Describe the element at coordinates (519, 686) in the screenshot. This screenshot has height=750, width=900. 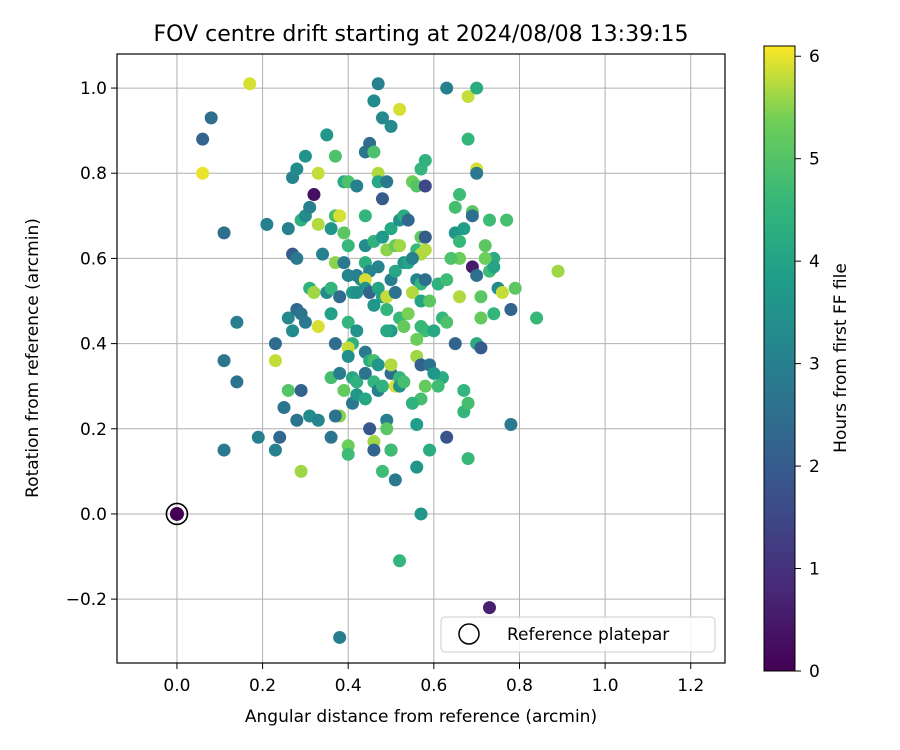
I see `x-tick-label: 0.8` at that location.